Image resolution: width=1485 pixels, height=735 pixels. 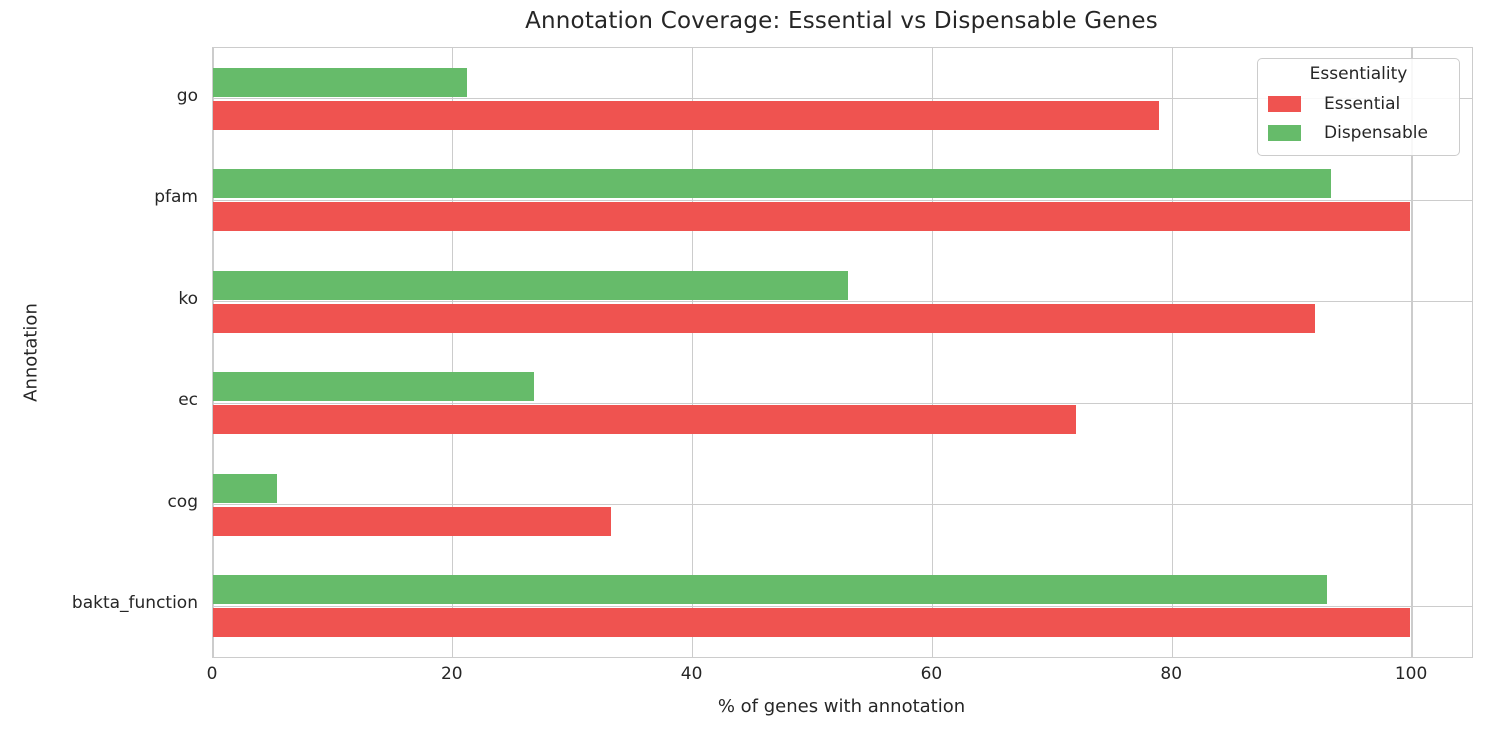 What do you see at coordinates (811, 217) in the screenshot?
I see `bar-essential-pfam` at bounding box center [811, 217].